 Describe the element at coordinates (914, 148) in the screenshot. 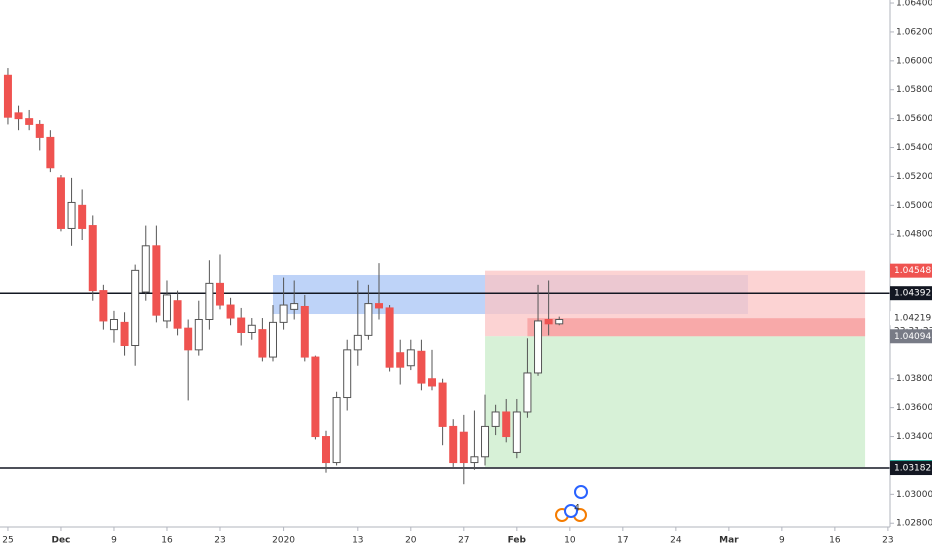

I see `y-tick-label: 1.05400` at that location.